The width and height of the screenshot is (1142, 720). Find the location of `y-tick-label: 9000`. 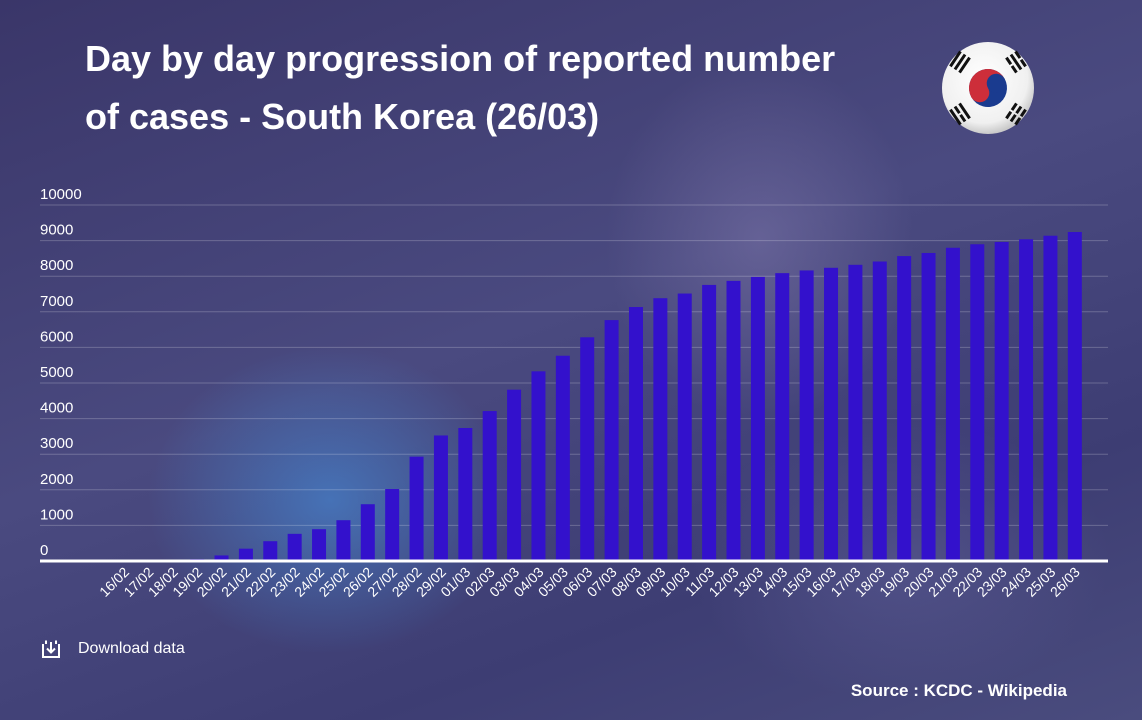

y-tick-label: 9000 is located at coordinates (56, 230).